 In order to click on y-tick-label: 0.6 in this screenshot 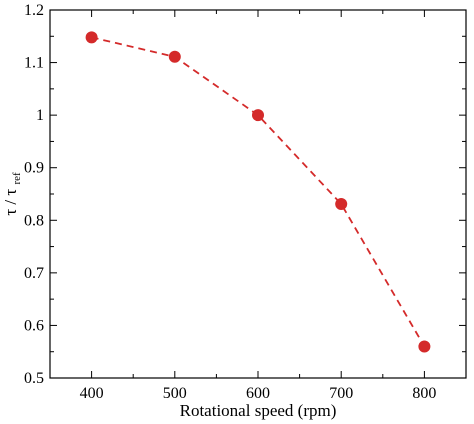, I will do `click(34, 325)`.